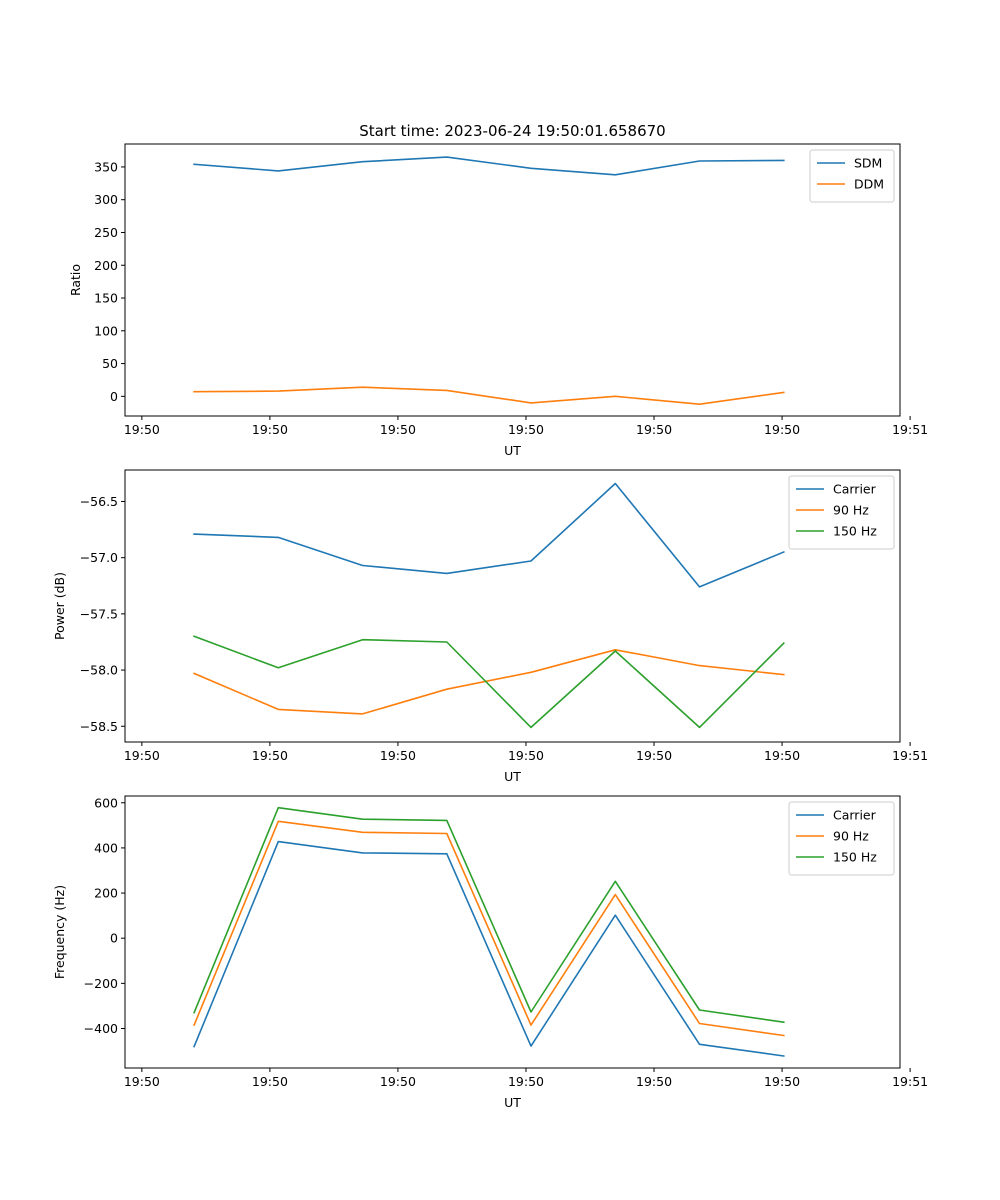  What do you see at coordinates (101, 983) in the screenshot?
I see `y-tick-label: −200` at bounding box center [101, 983].